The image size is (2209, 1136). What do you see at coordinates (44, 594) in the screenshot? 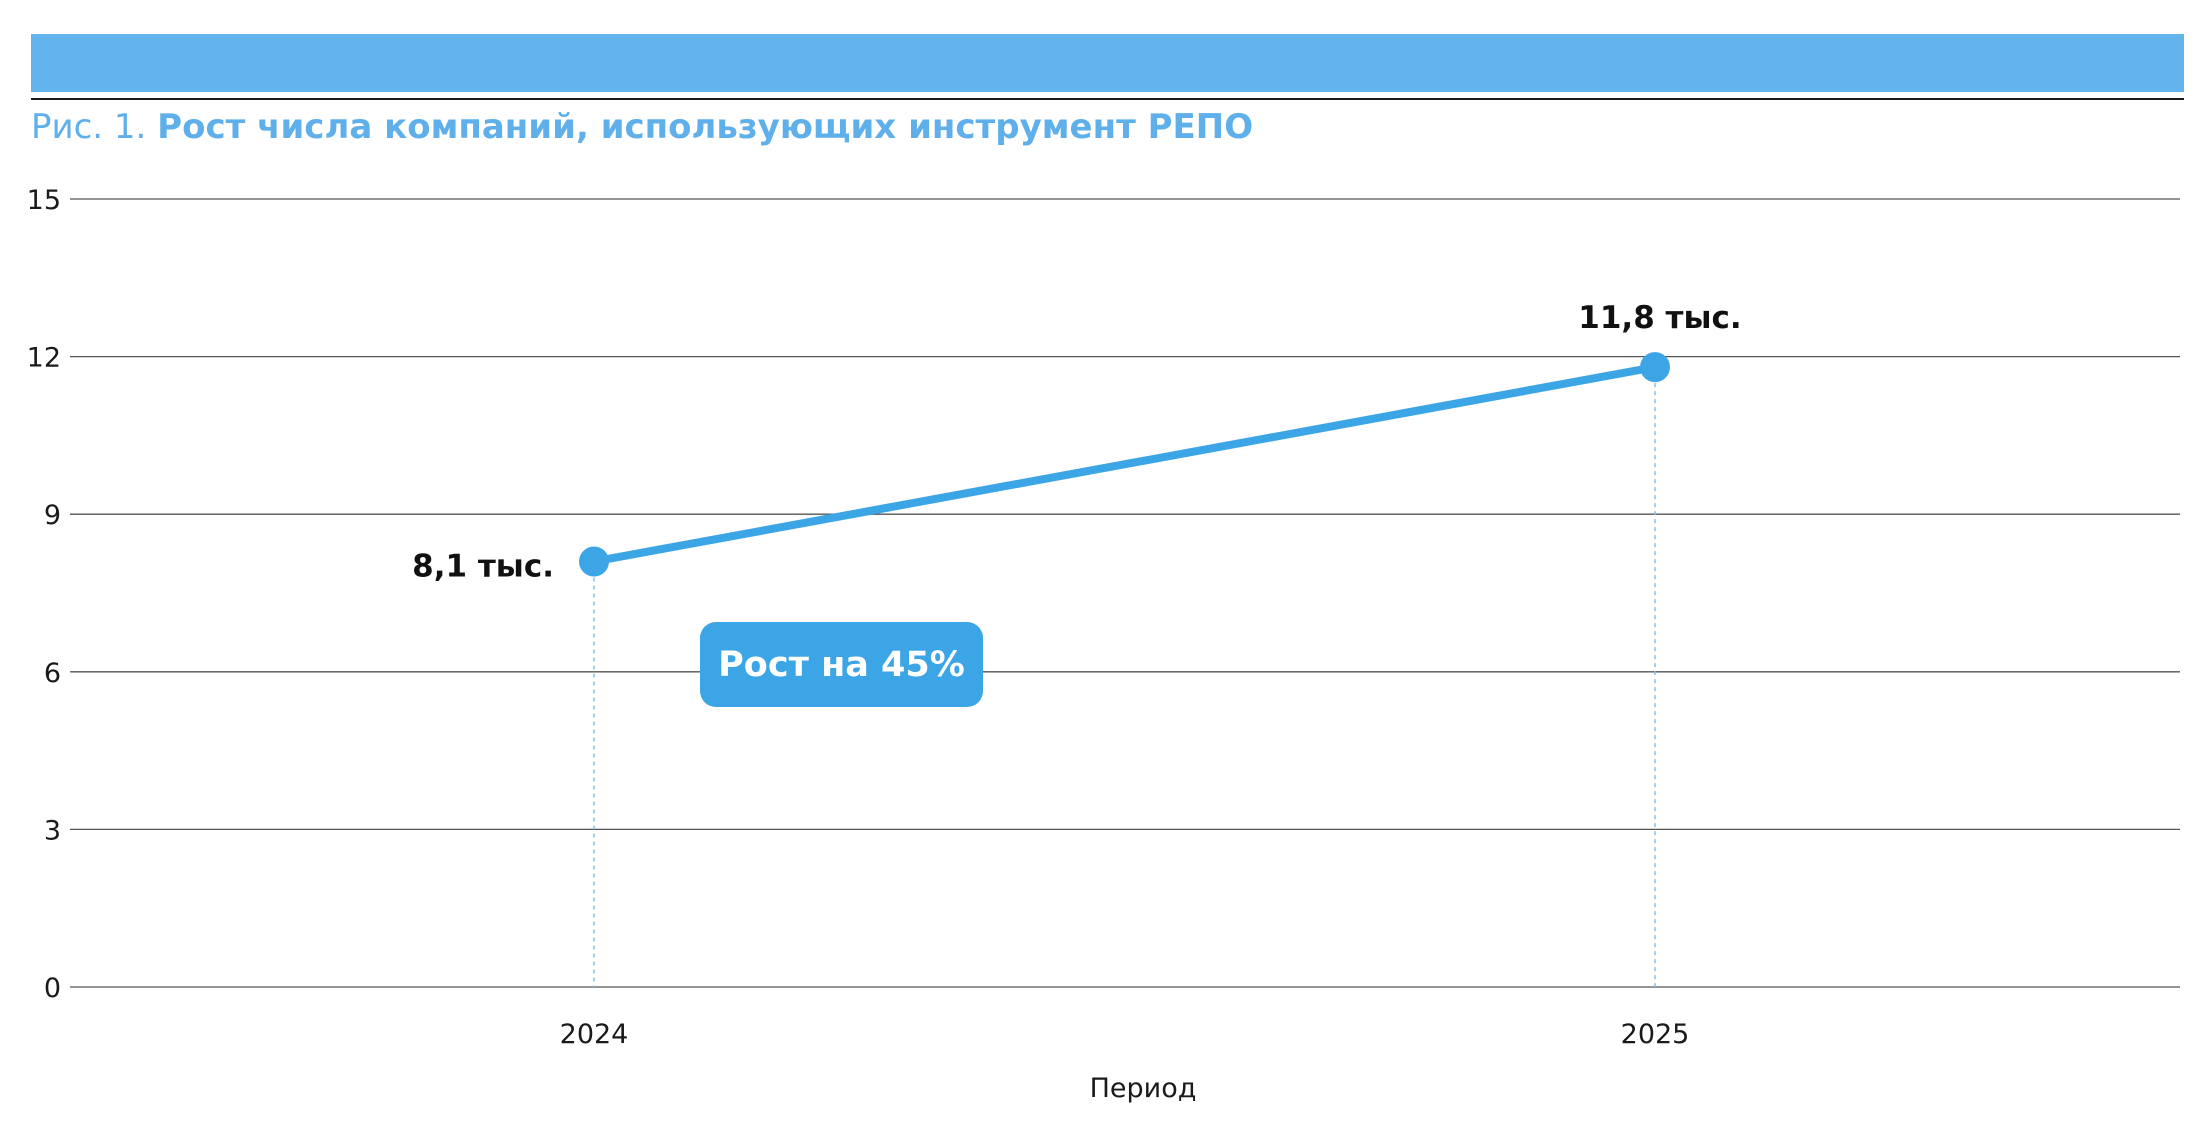
I see `y-axis-ticks: 0 3 6 9 12 15` at bounding box center [44, 594].